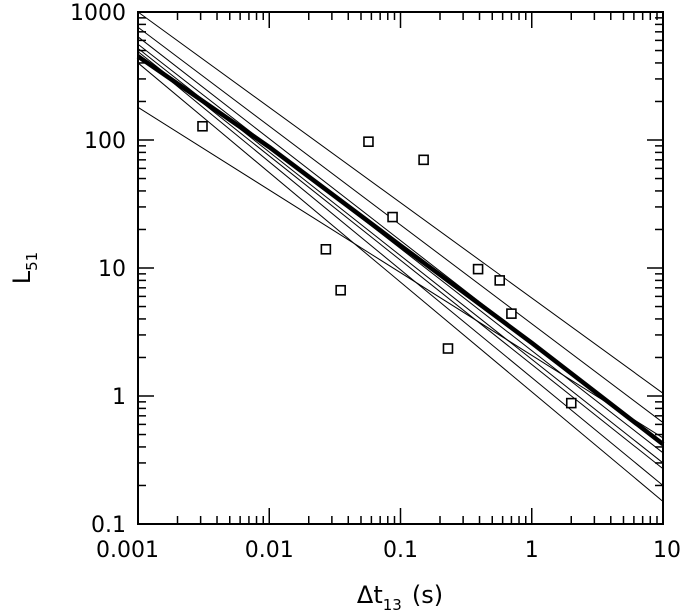  Describe the element at coordinates (108, 525) in the screenshot. I see `y-tick-label: 0.1` at that location.